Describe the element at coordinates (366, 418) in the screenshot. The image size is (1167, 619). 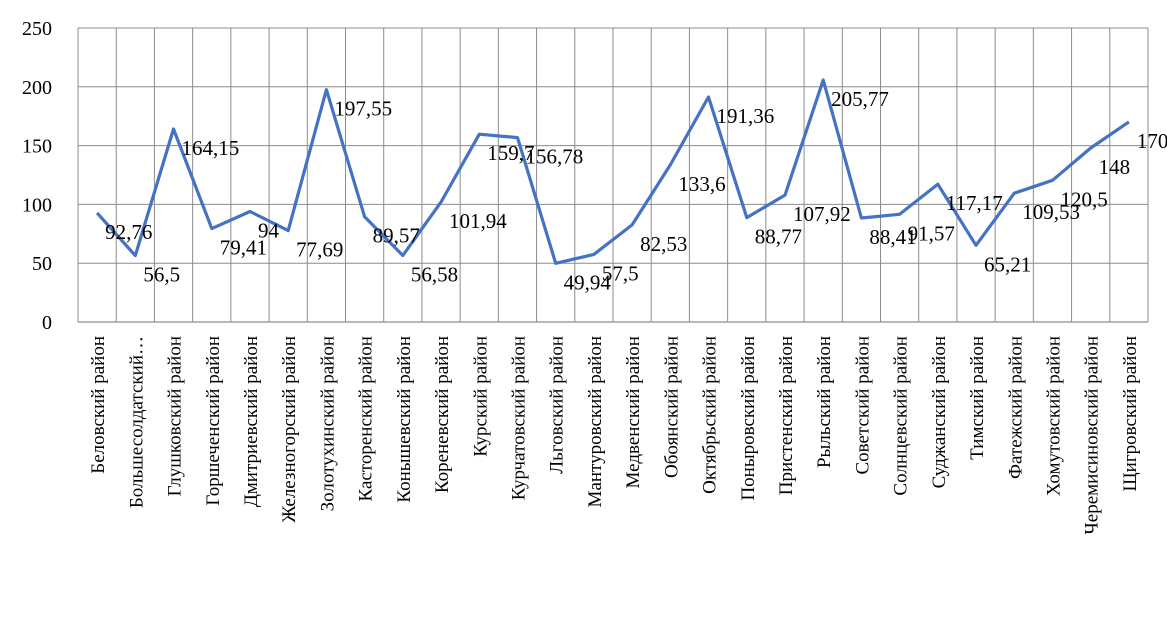
I see `x-tick-label: Касторенский район` at that location.